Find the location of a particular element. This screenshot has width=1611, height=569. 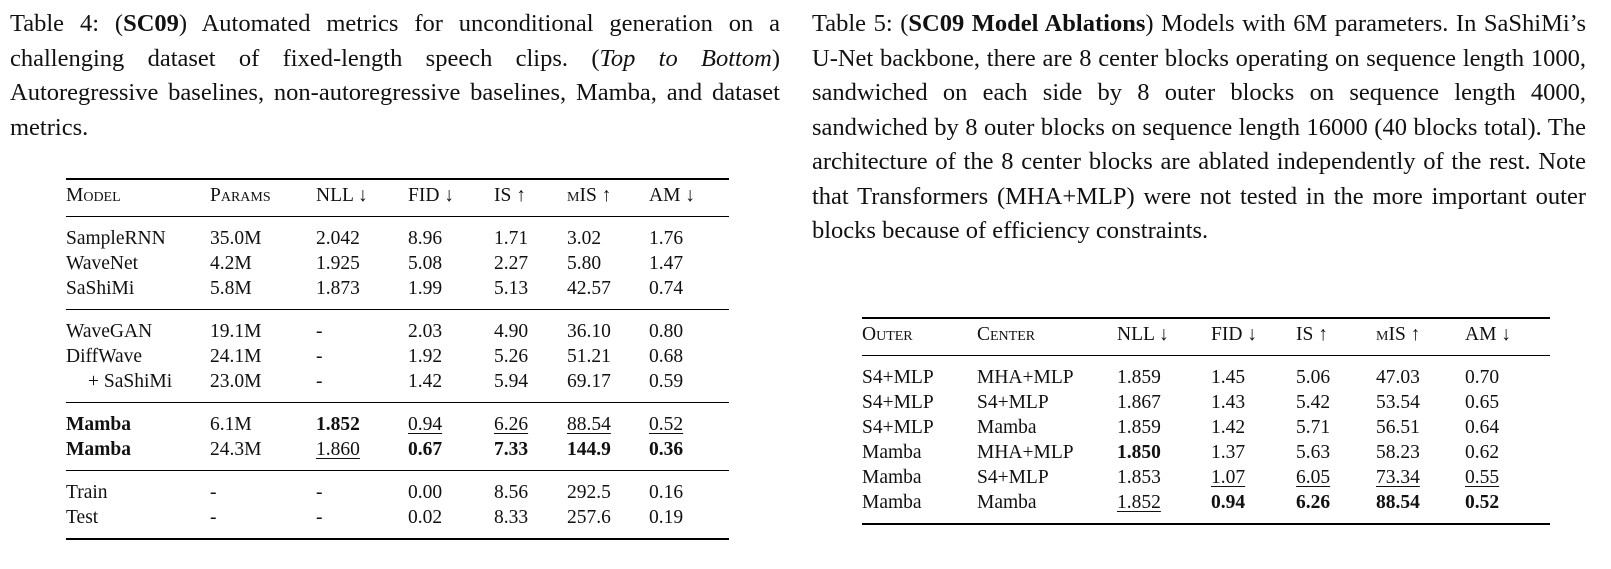

table-cell: 2.03 is located at coordinates (425, 331).